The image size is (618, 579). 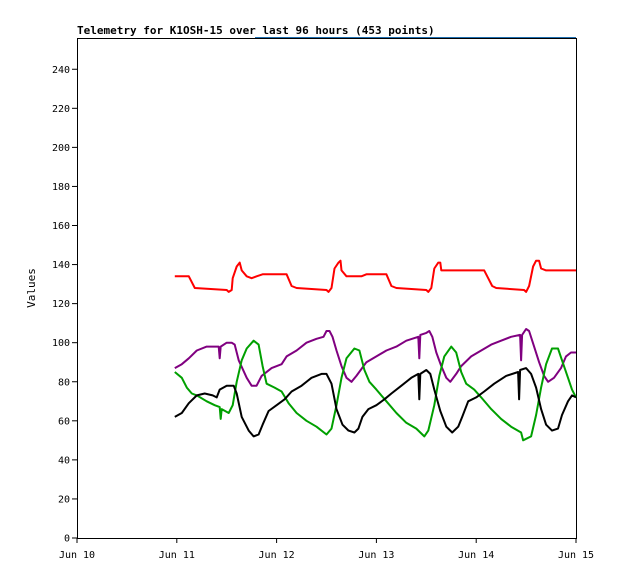 What do you see at coordinates (476, 555) in the screenshot?
I see `x-tick-label: Jun 14` at bounding box center [476, 555].